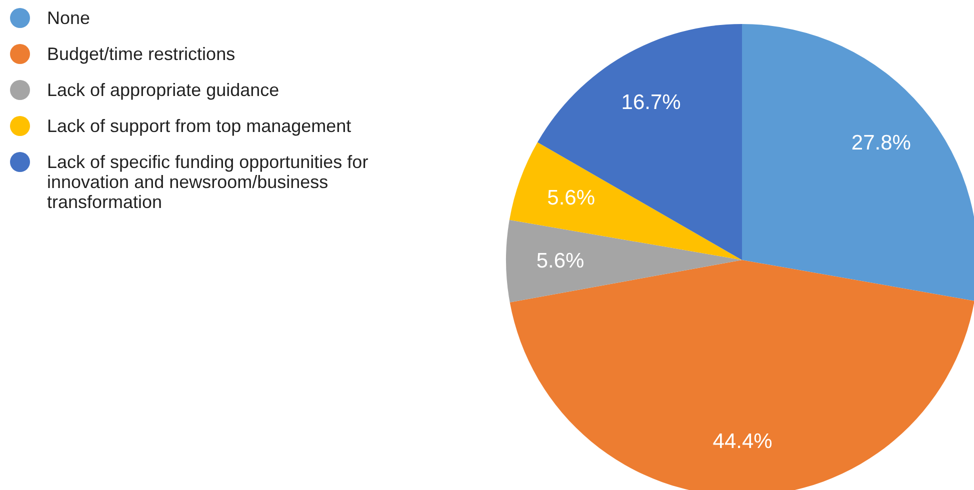 This screenshot has height=490, width=974. What do you see at coordinates (199, 126) in the screenshot?
I see `legend-label: Lack of support from top management` at bounding box center [199, 126].